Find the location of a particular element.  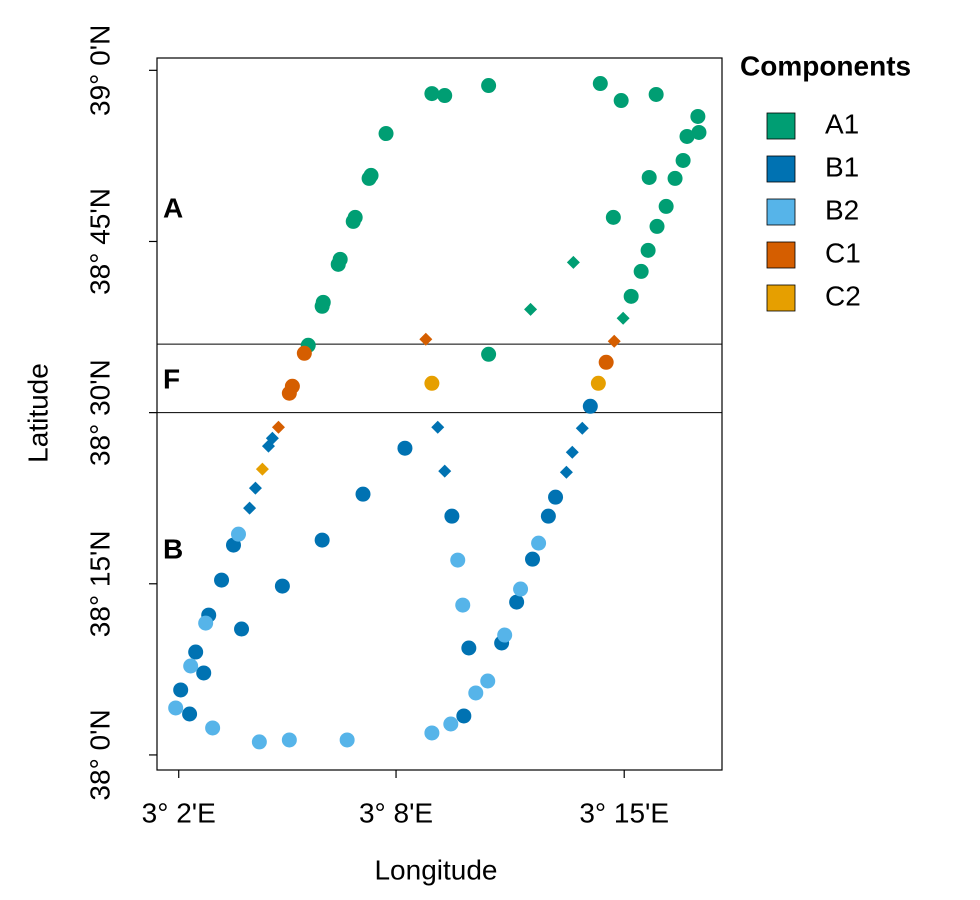

region-label: A is located at coordinates (173, 207).